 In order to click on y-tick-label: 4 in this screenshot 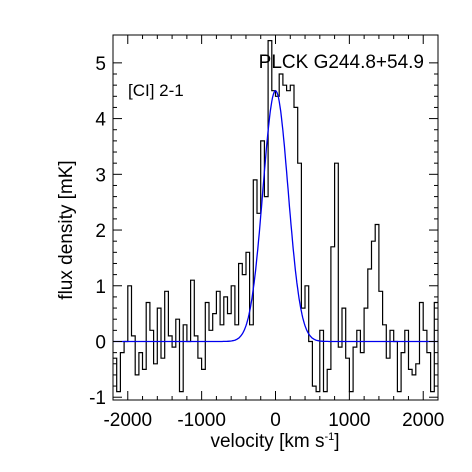, I will do `click(100, 120)`.